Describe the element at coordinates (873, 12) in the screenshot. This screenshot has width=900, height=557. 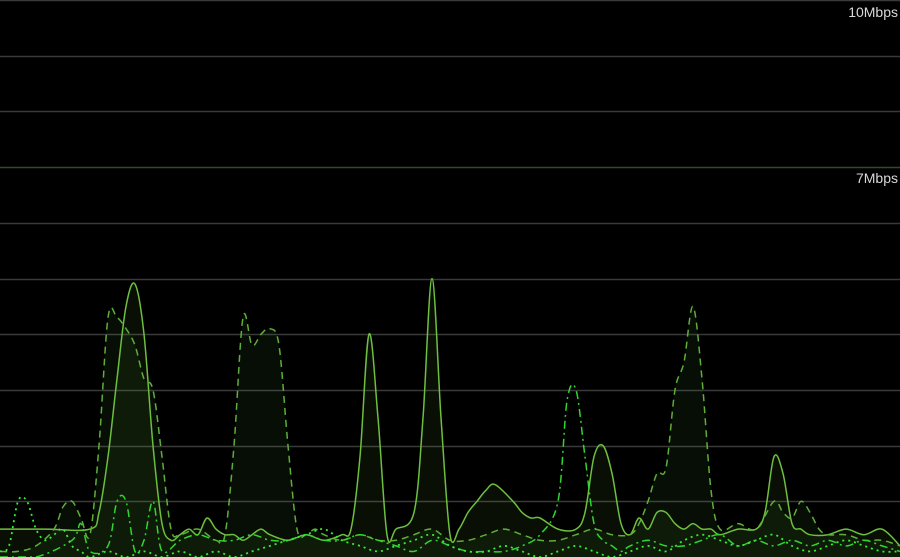
I see `y-tick-label-10: 10Mbps` at that location.